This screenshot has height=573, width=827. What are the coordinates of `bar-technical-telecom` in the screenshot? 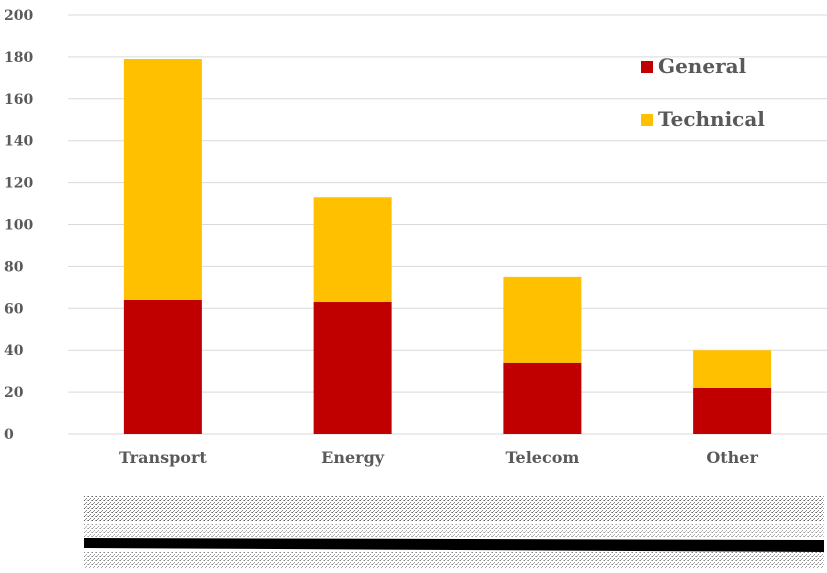 It's located at (542, 319).